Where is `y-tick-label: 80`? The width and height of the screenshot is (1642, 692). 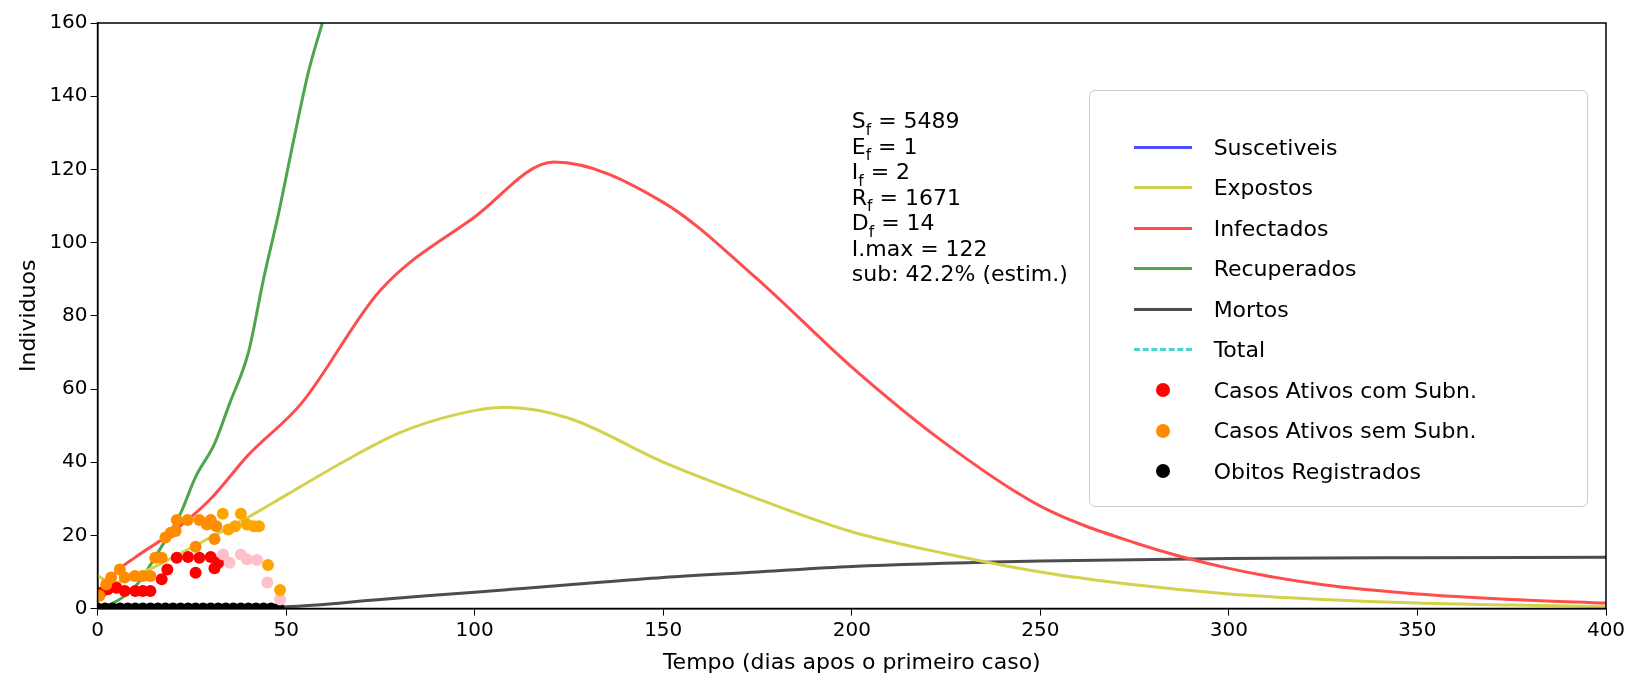
y-tick-label: 80 is located at coordinates (75, 314).